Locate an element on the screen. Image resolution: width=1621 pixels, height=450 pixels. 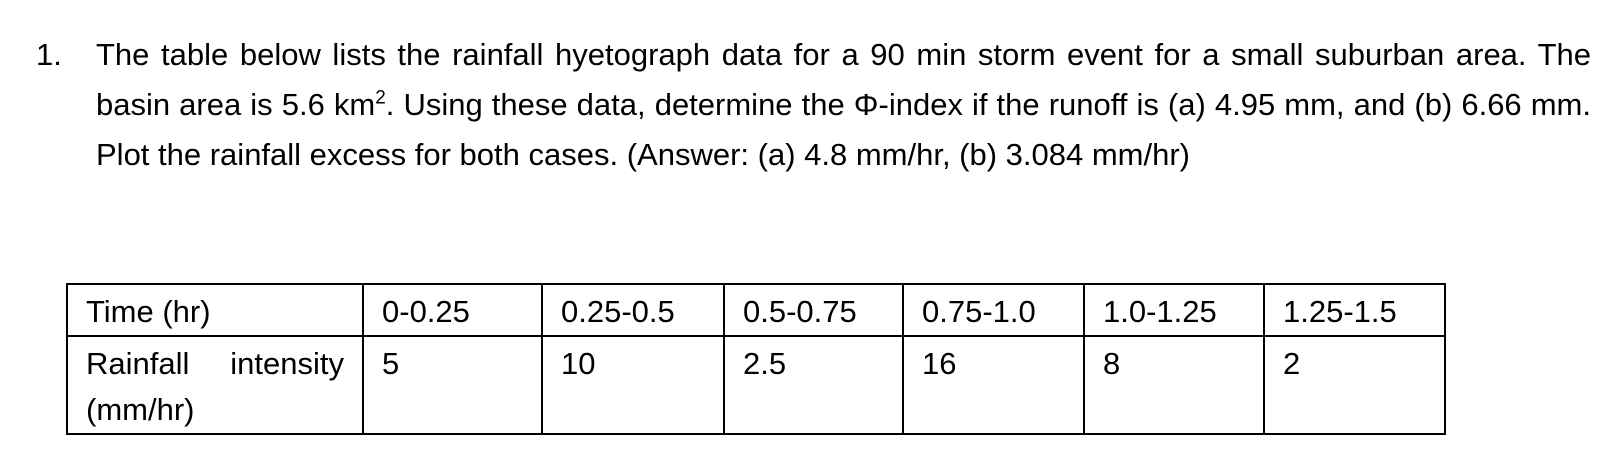
table-cell: 0.75-1.0 is located at coordinates (993, 310).